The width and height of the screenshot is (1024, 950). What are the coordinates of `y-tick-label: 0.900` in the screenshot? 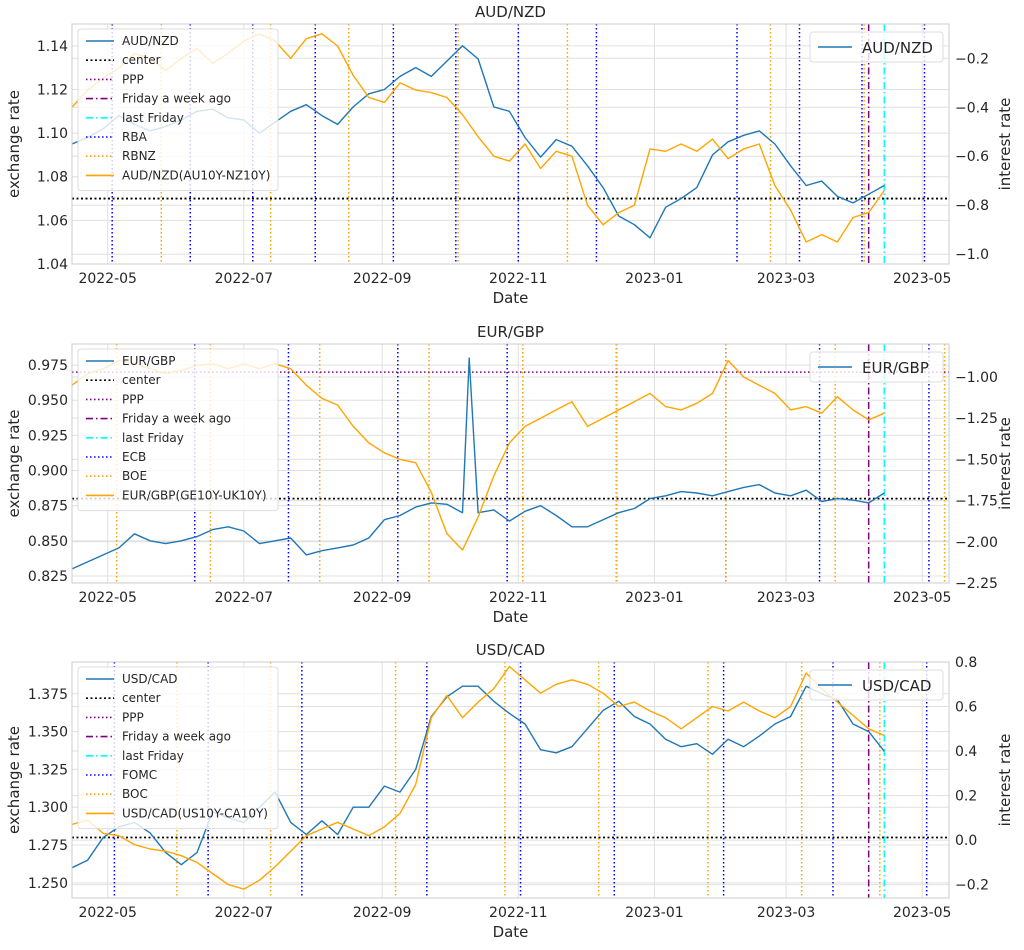 It's located at (48, 472).